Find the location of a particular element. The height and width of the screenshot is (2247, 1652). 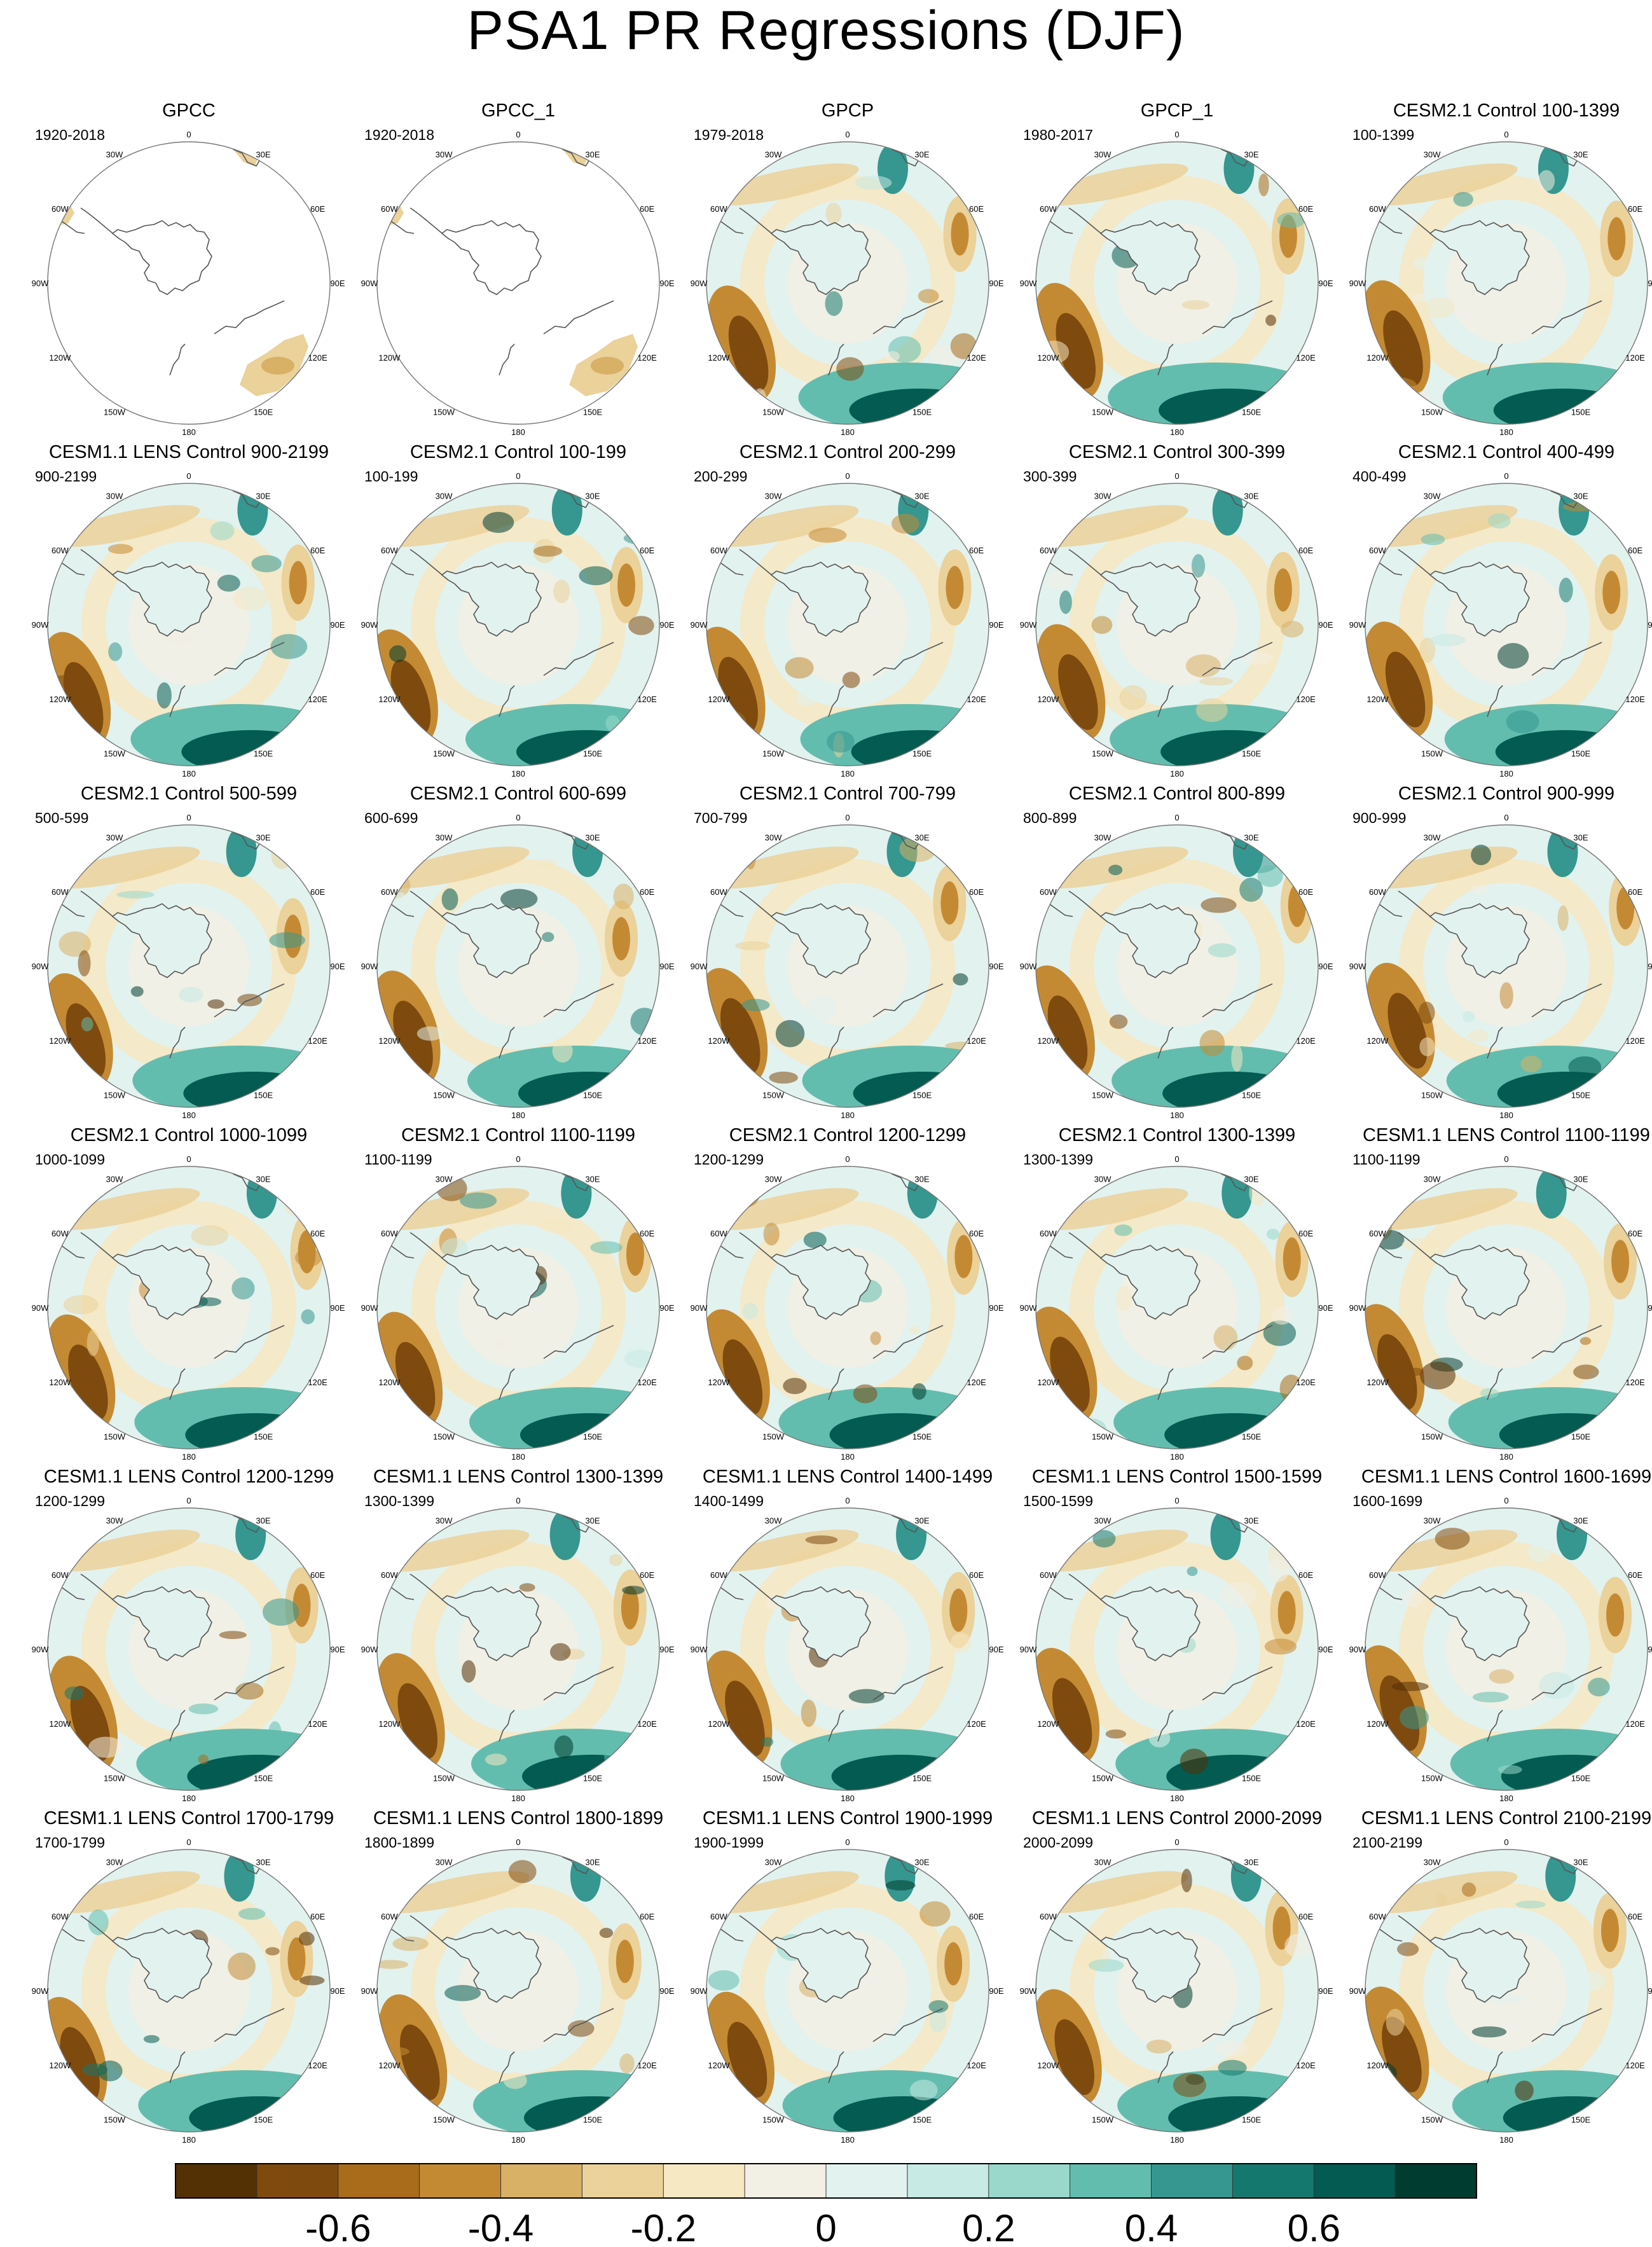

panel-years: 1920-2018 is located at coordinates (70, 135).